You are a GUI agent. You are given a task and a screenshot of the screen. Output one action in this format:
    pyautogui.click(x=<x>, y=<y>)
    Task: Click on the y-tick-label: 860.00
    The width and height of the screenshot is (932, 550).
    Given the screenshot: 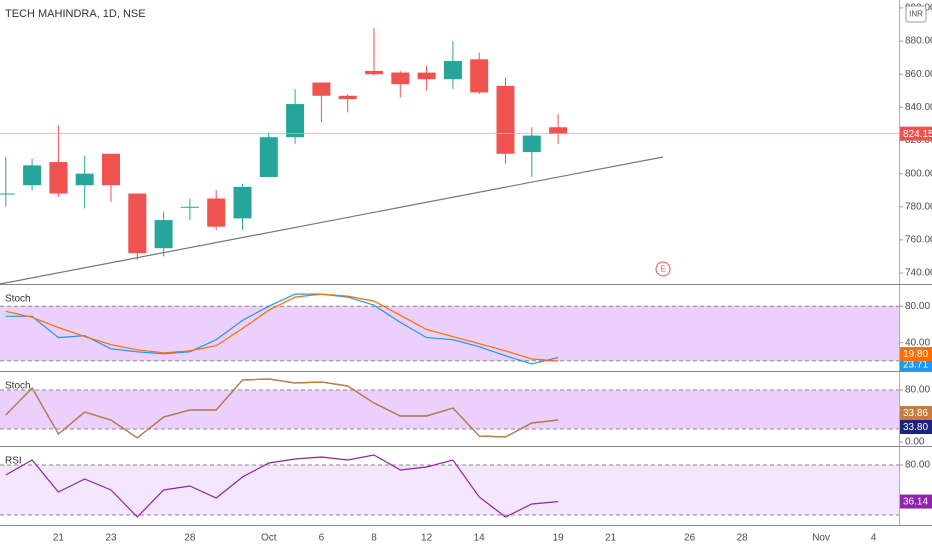 What is the action you would take?
    pyautogui.click(x=918, y=74)
    